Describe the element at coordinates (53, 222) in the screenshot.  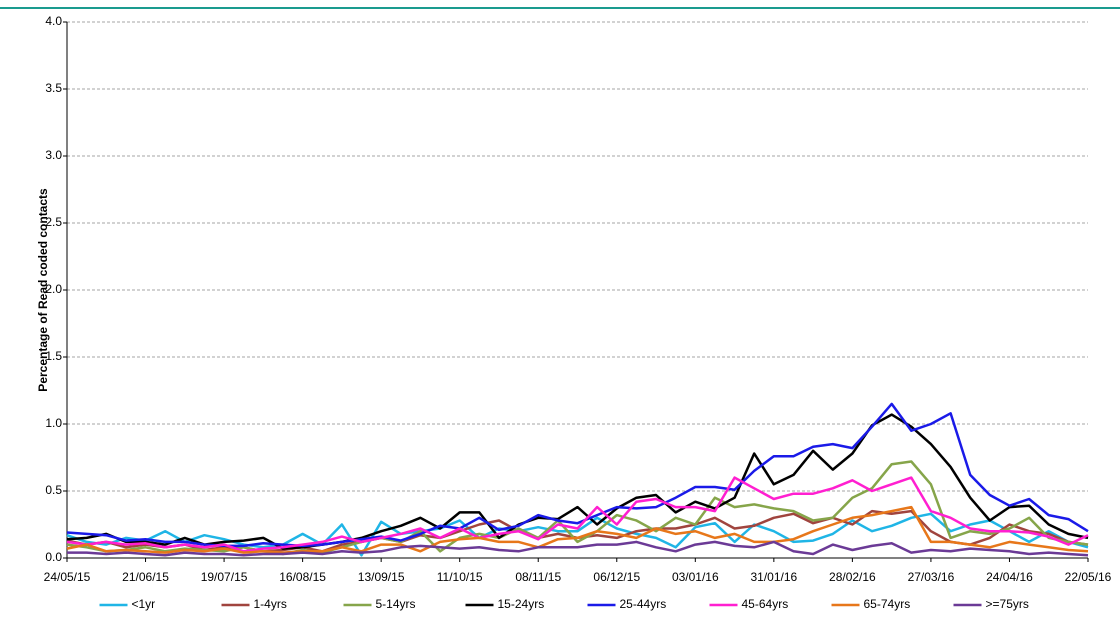
I see `y-tick-label: 2.5` at that location.